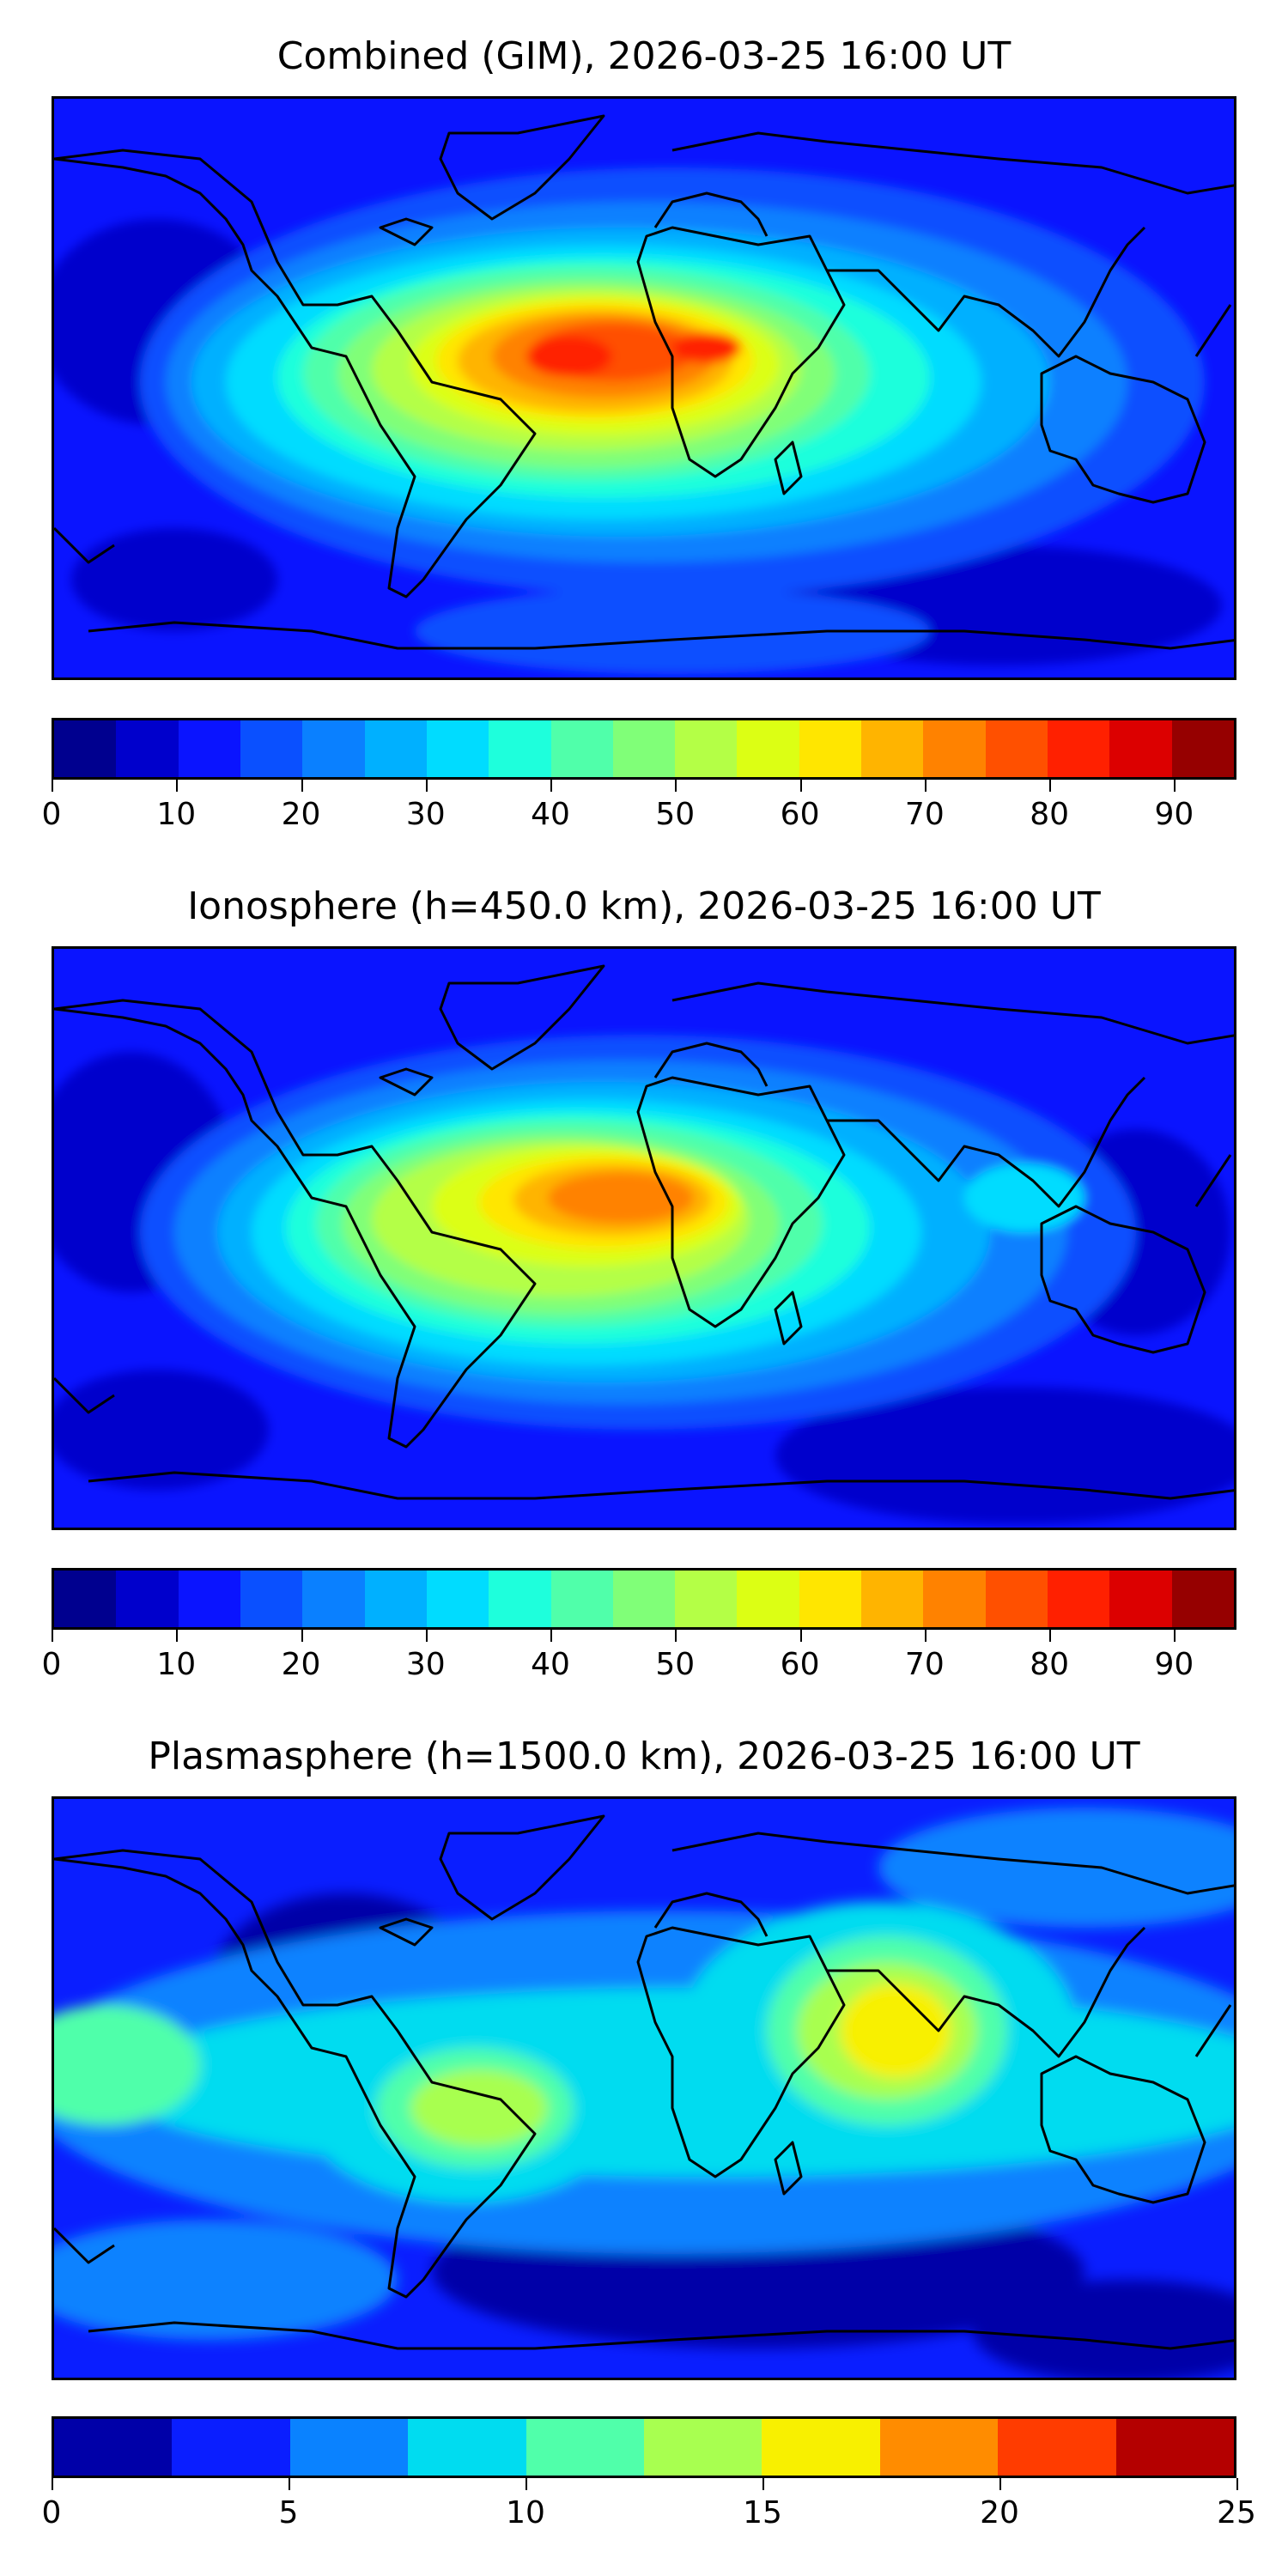 The width and height of the screenshot is (1288, 2576). Describe the element at coordinates (550, 1664) in the screenshot. I see `colorbar-tick-label: 40` at that location.